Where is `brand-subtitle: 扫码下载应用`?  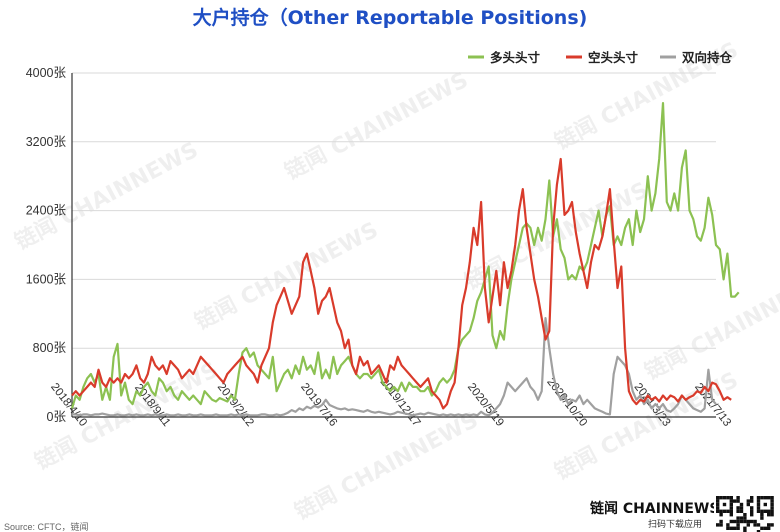
brand-subtitle: 扫码下载应用 is located at coordinates (675, 524).